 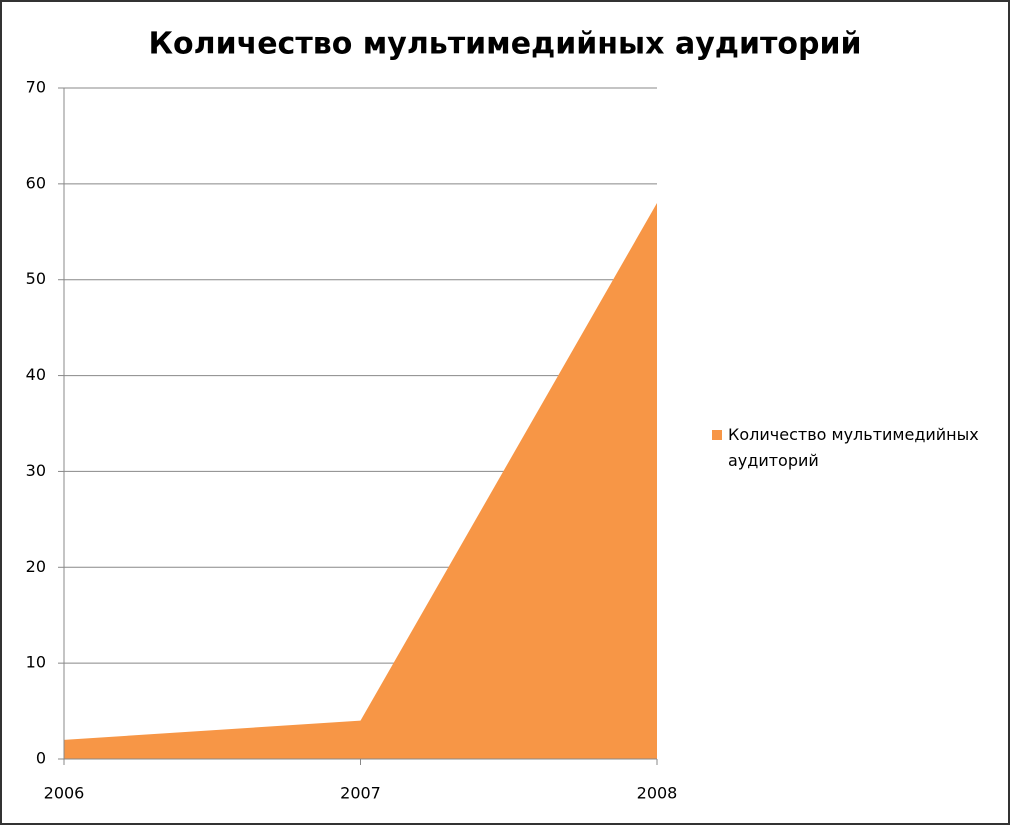 I want to click on y-tick-label: 70, so click(x=36, y=87).